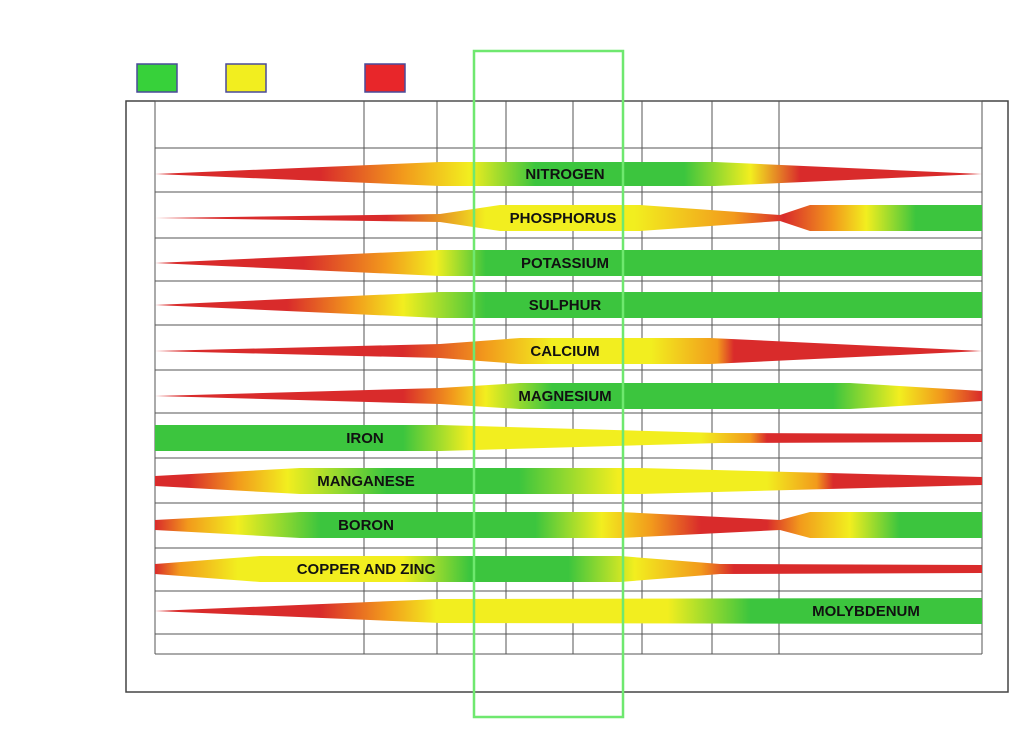 Image resolution: width=1024 pixels, height=746 pixels. I want to click on label-iron: IRON, so click(365, 438).